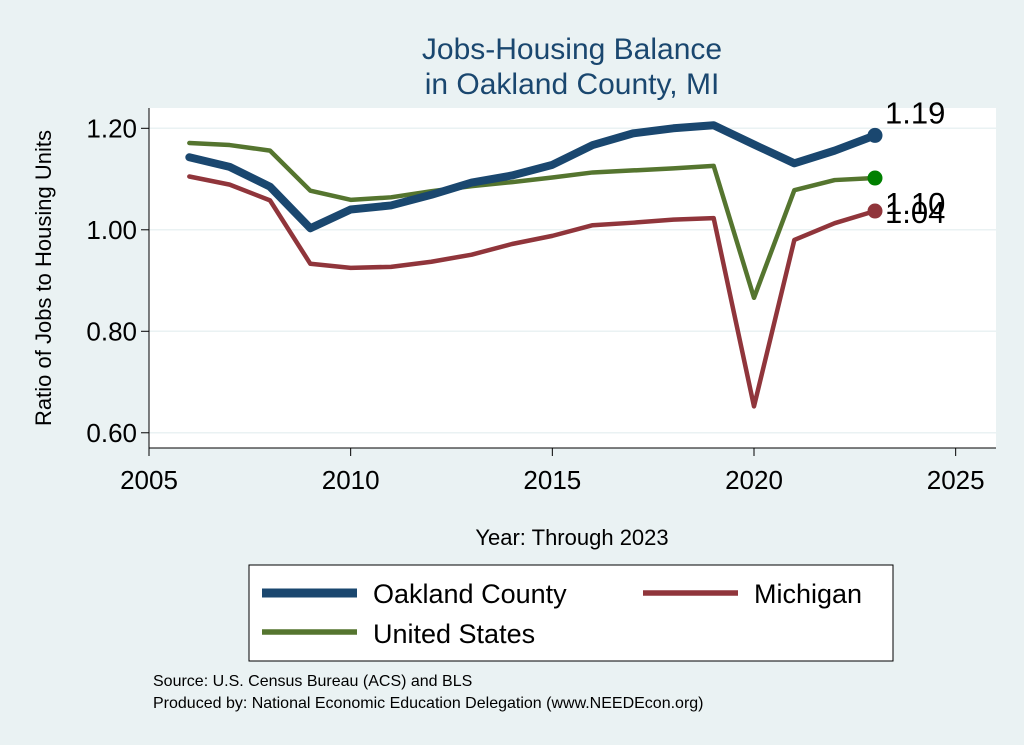 This screenshot has height=745, width=1024. I want to click on source-note: Source: U.S. Census Bureau (ACS) and BLS, so click(312, 681).